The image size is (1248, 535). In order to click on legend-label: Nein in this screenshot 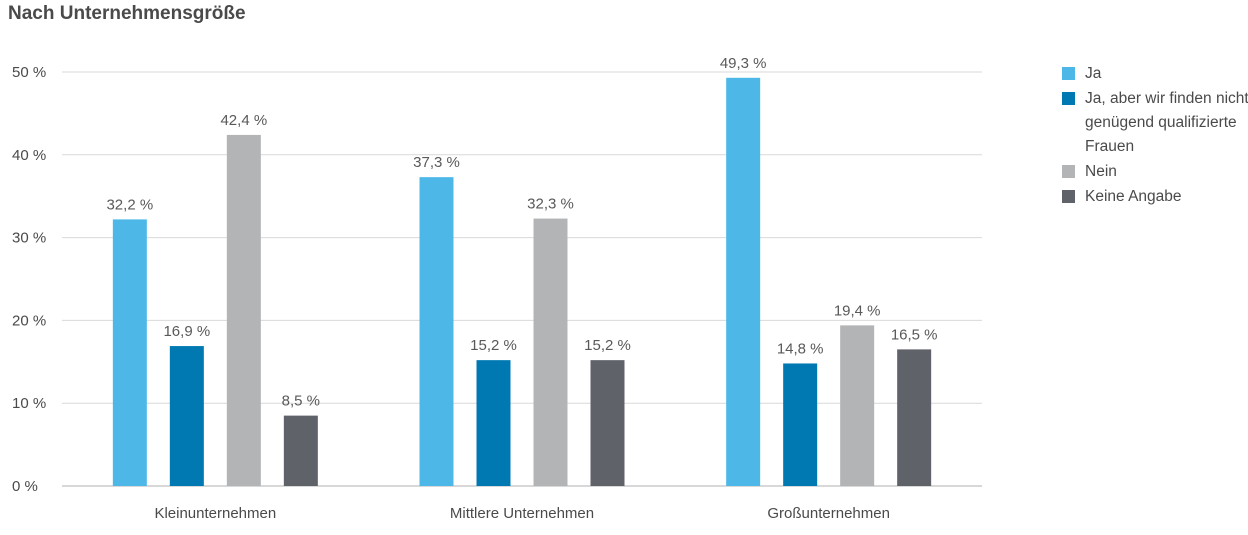, I will do `click(1101, 171)`.